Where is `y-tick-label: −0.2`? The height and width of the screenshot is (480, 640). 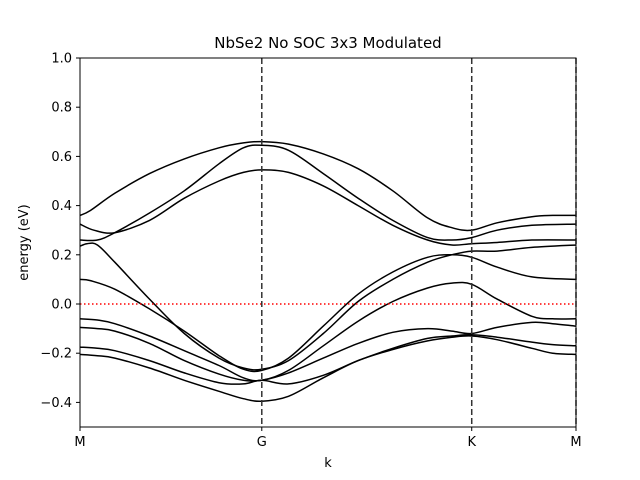 y-tick-label: −0.2 is located at coordinates (56, 354).